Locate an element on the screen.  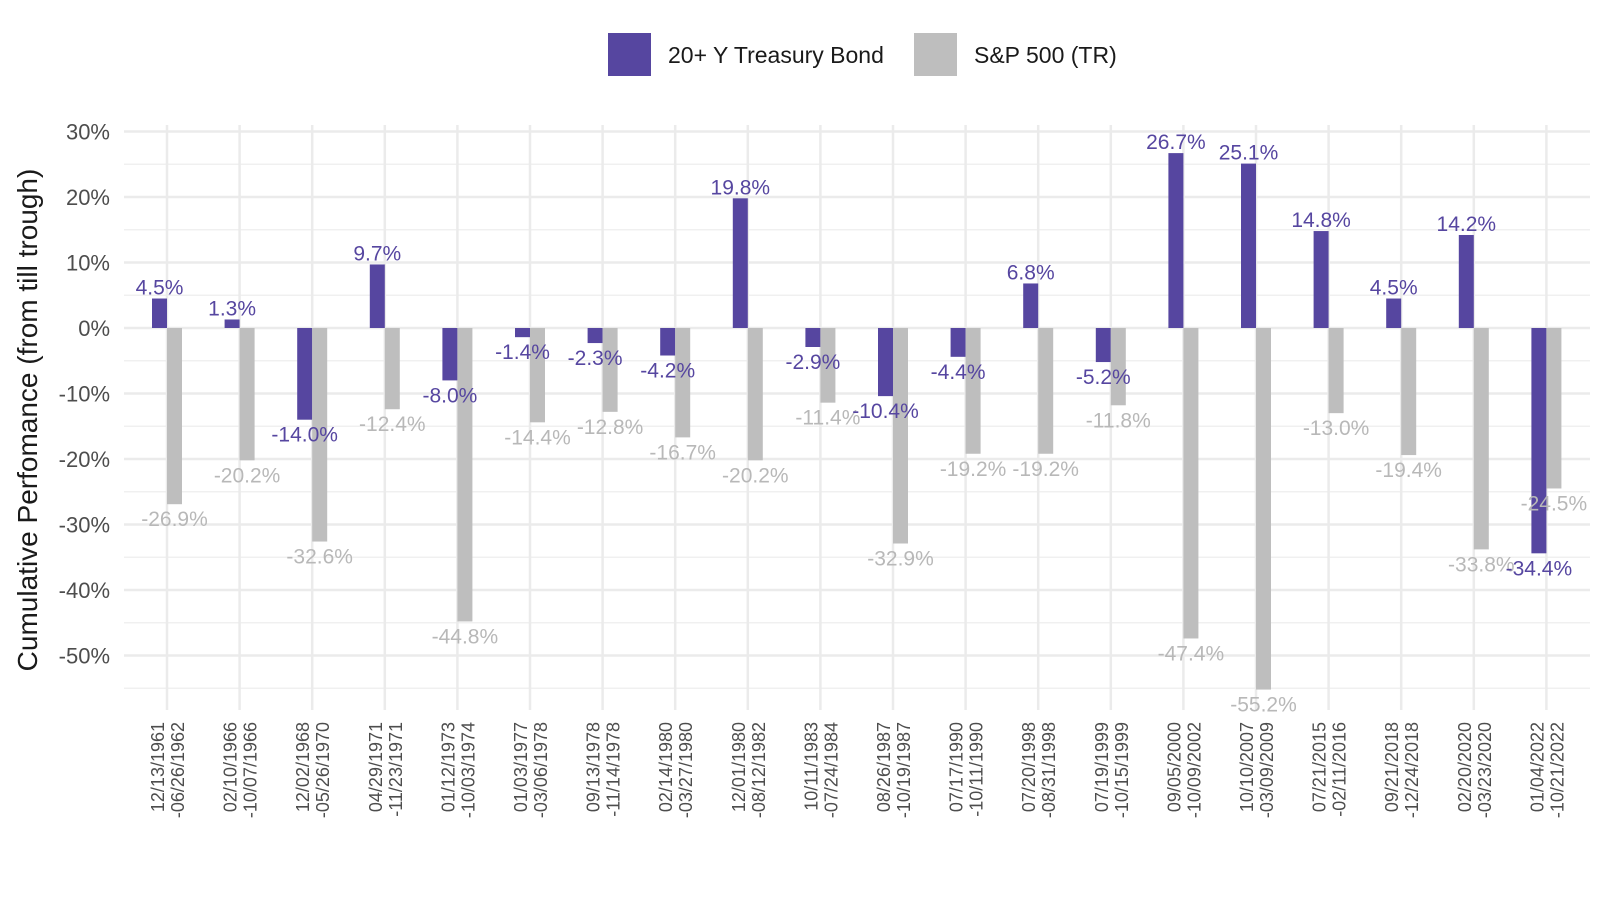
y-axis-label: Cumulative Perfomance (from till trough) is located at coordinates (27, 420).